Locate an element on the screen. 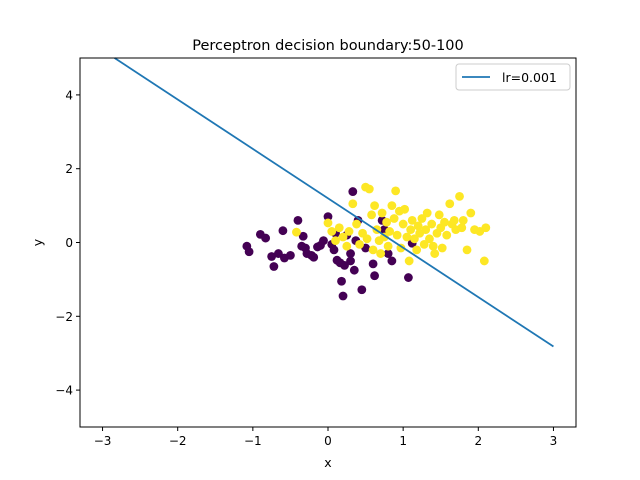  x-tick-label: 1 is located at coordinates (403, 441).